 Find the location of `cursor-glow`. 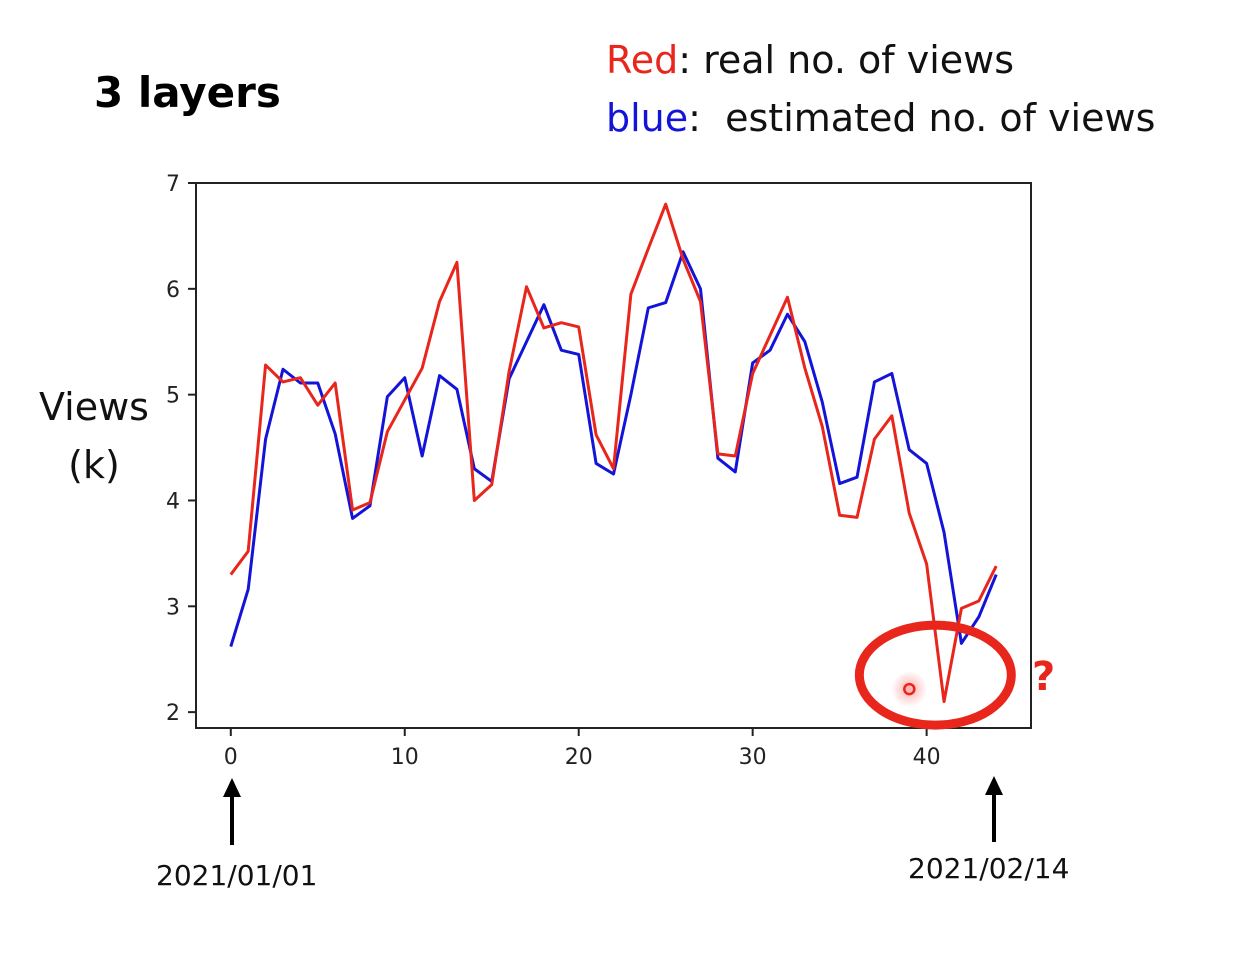

cursor-glow is located at coordinates (909, 689).